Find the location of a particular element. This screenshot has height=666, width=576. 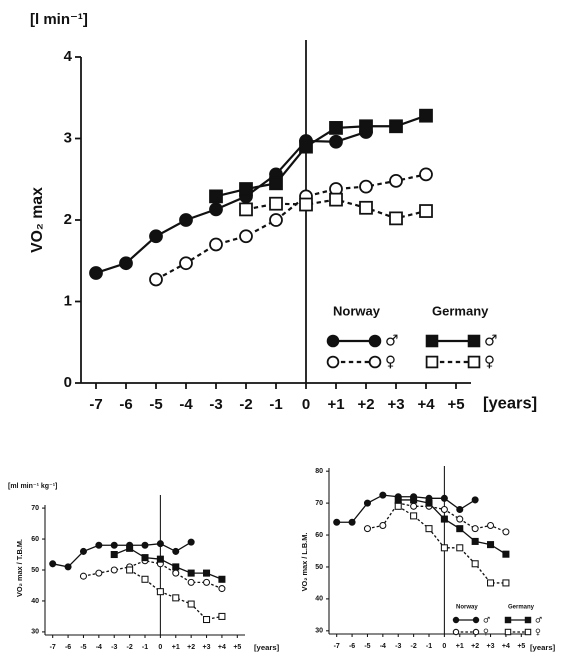

y-tick-label: 60 is located at coordinates (35, 539).